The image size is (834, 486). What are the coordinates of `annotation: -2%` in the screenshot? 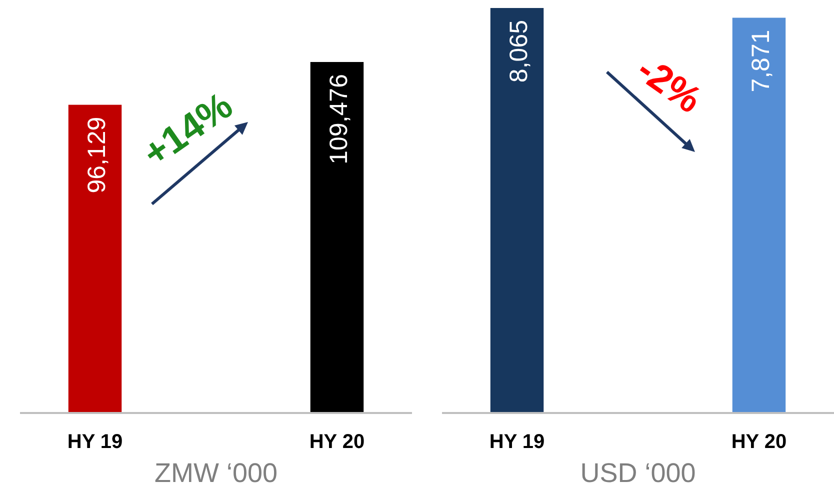 It's located at (669, 85).